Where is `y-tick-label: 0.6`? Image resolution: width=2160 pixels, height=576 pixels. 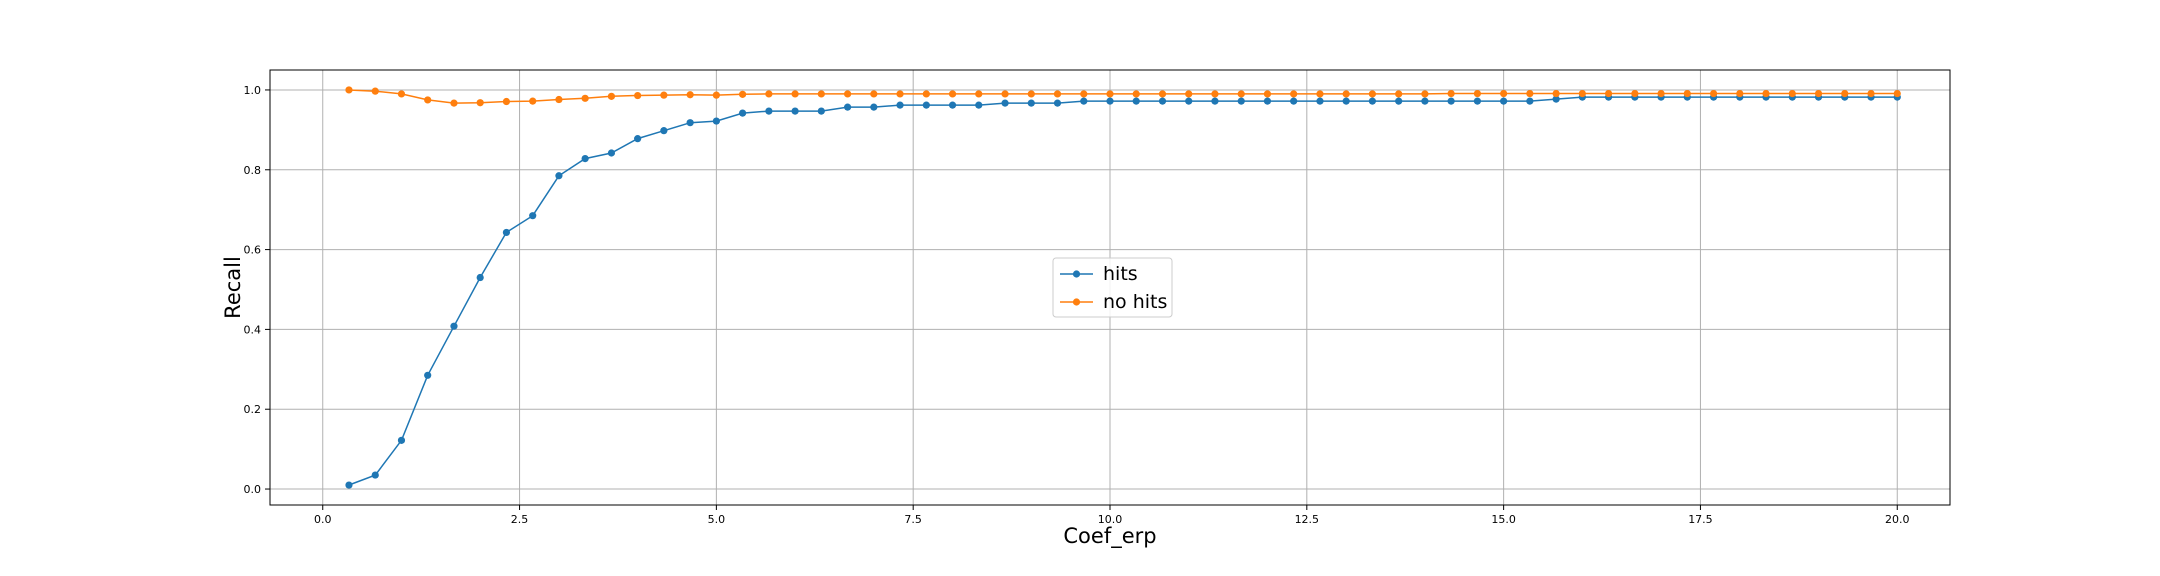
y-tick-label: 0.6 is located at coordinates (253, 250).